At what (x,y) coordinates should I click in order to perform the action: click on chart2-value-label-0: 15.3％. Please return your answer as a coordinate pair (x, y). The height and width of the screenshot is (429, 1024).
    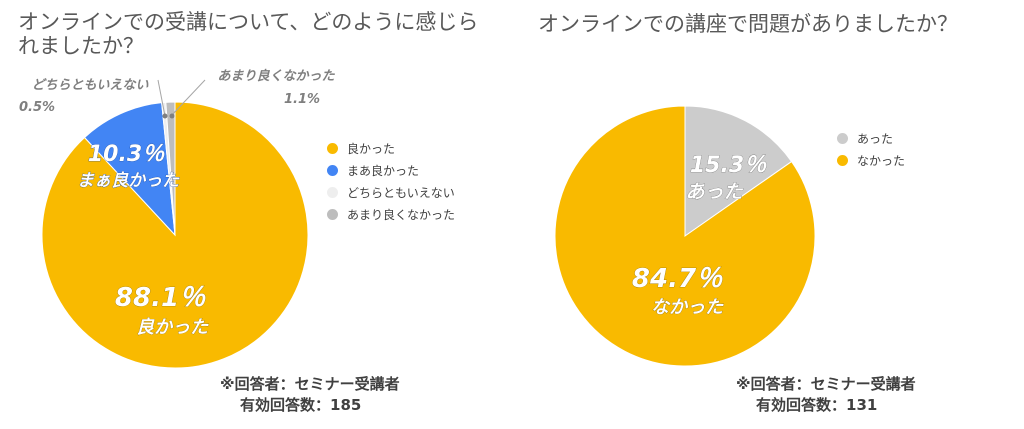
    Looking at the image, I should click on (728, 165).